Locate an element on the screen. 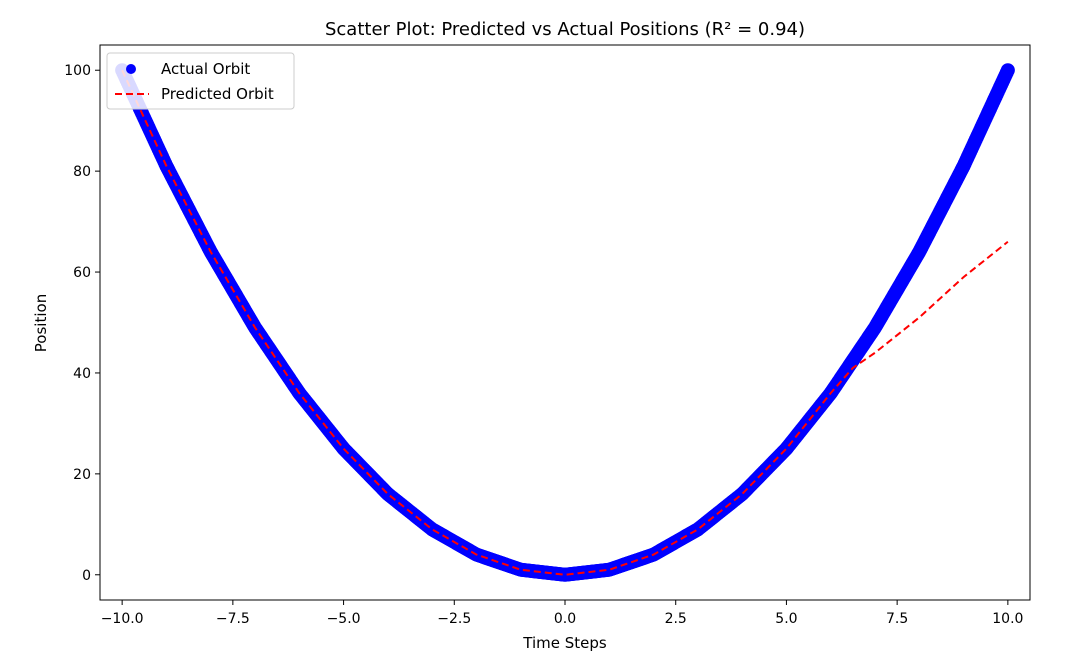 This screenshot has width=1089, height=661. x-tick-label: −5.0 is located at coordinates (344, 619).